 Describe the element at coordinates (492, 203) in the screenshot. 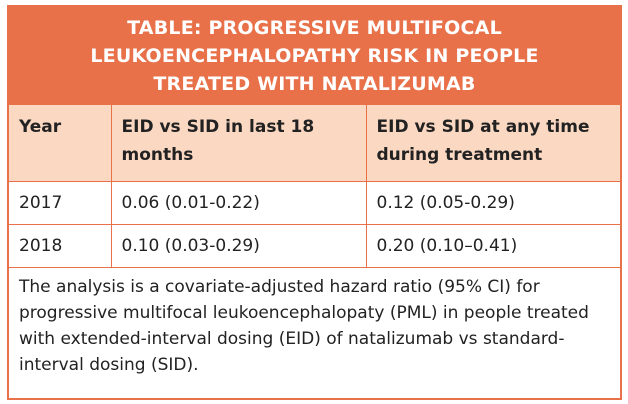

I see `cell: 0.12 (0.05-0.29)` at that location.